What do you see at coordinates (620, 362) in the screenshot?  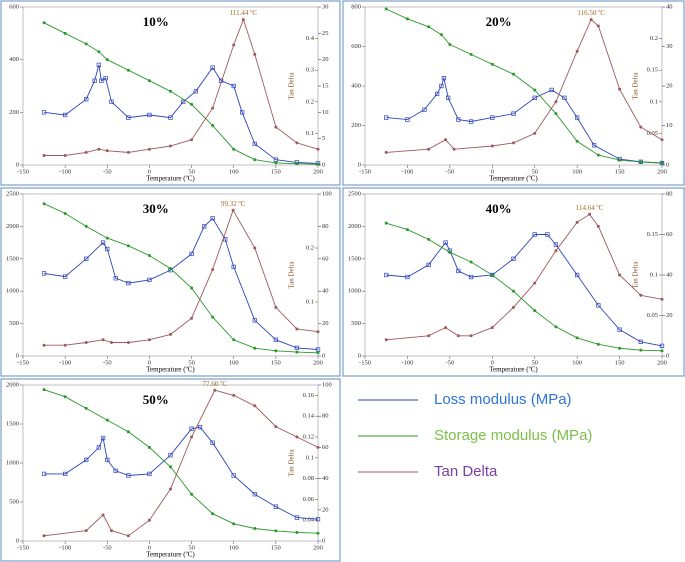 I see `x-tick-label: 150` at bounding box center [620, 362].